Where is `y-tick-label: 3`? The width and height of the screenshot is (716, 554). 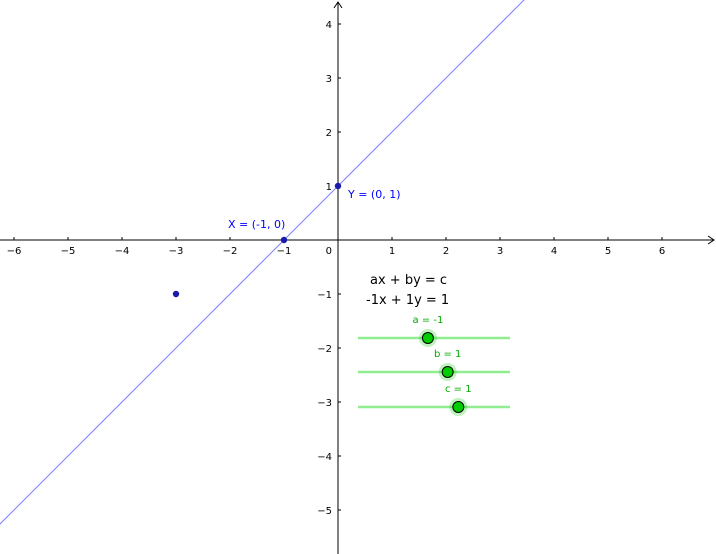
y-tick-label: 3 is located at coordinates (329, 79).